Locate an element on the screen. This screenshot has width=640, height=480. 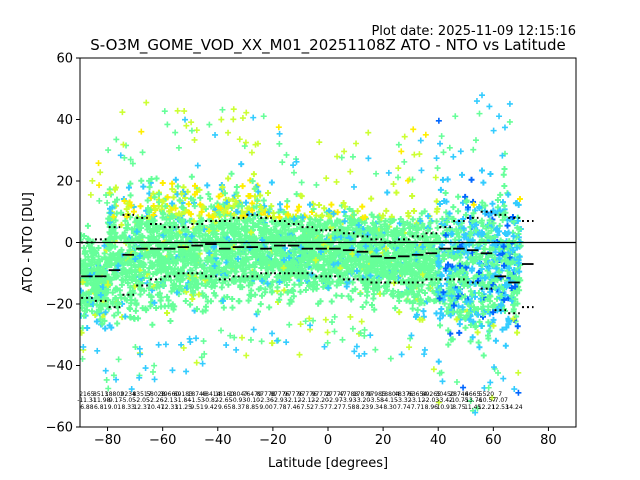
bin-mean-label: -0.10 is located at coordinates (252, 400).